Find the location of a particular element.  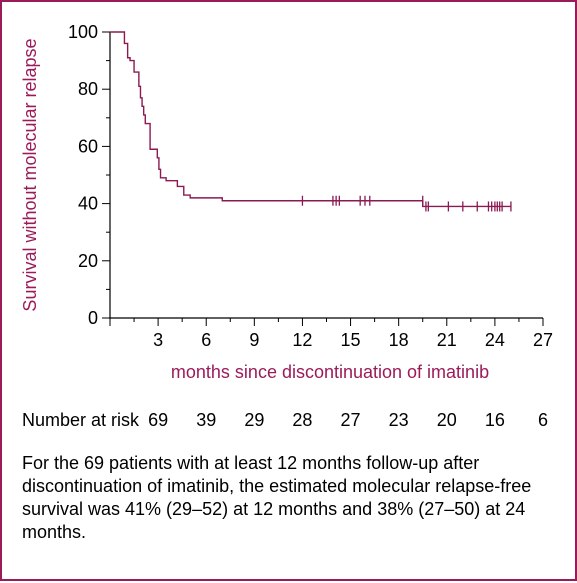

number-at-risk-value: 23 is located at coordinates (398, 420).